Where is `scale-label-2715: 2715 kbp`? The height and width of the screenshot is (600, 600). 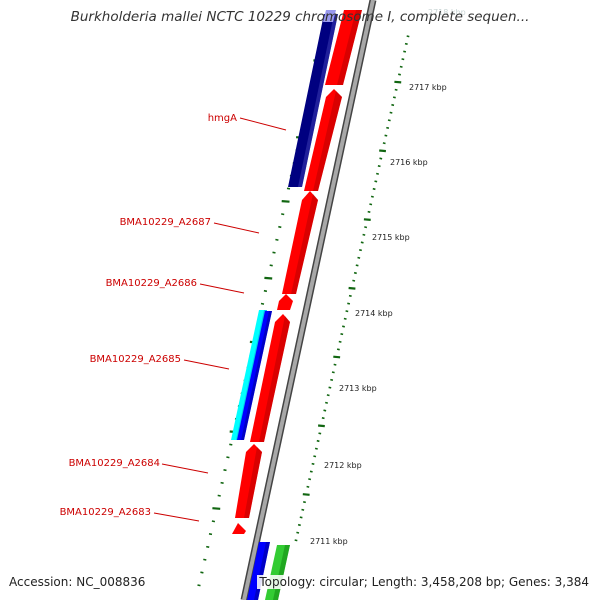
scale-label-2715: 2715 kbp is located at coordinates (391, 237).